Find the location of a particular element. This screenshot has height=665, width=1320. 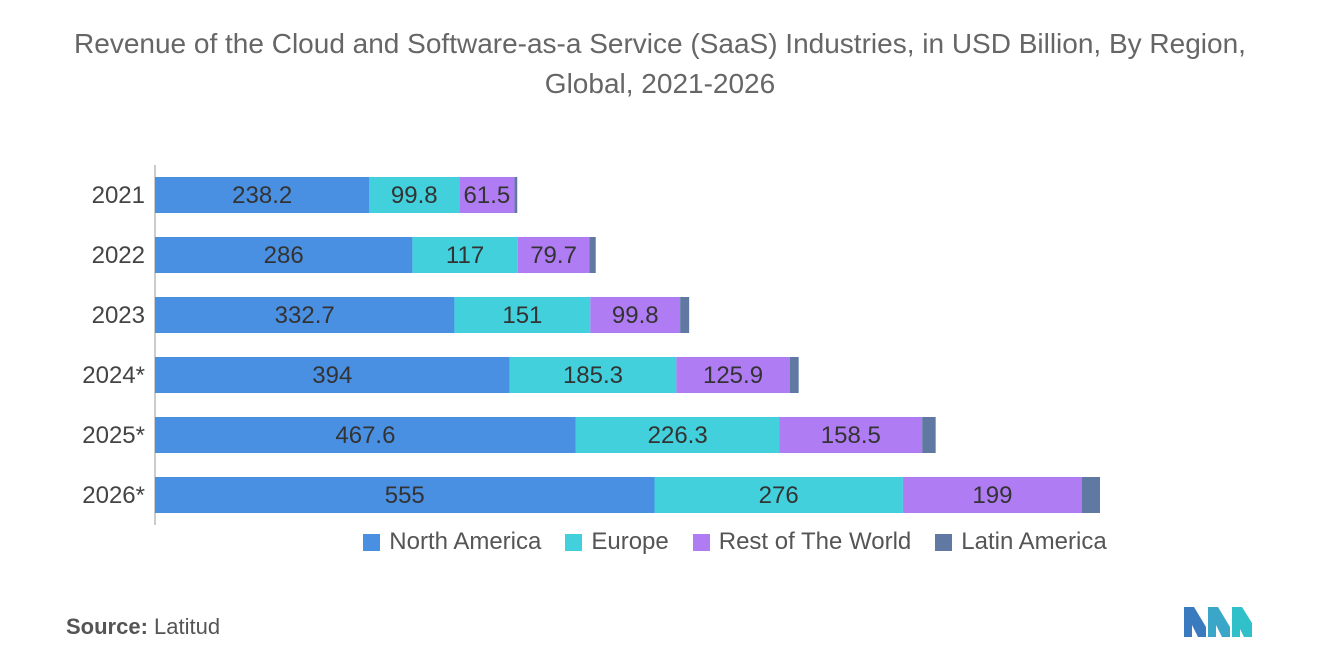

data-label: 117 is located at coordinates (465, 255).